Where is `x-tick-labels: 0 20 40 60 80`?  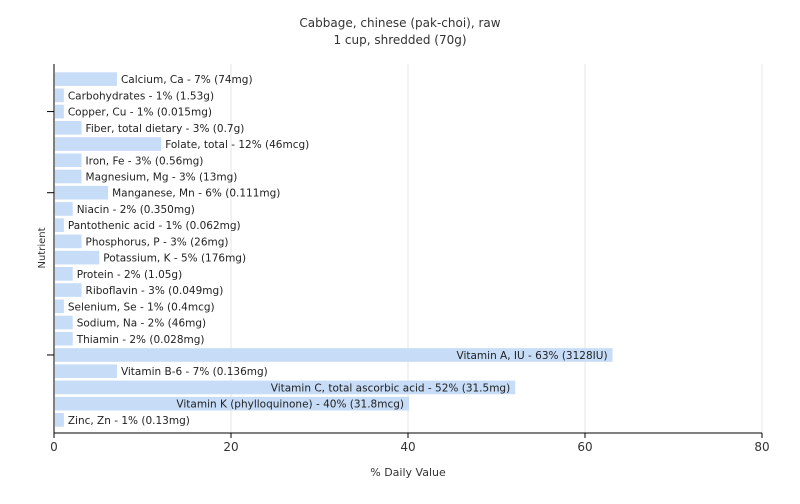
x-tick-labels: 0 20 40 60 80 is located at coordinates (409, 447).